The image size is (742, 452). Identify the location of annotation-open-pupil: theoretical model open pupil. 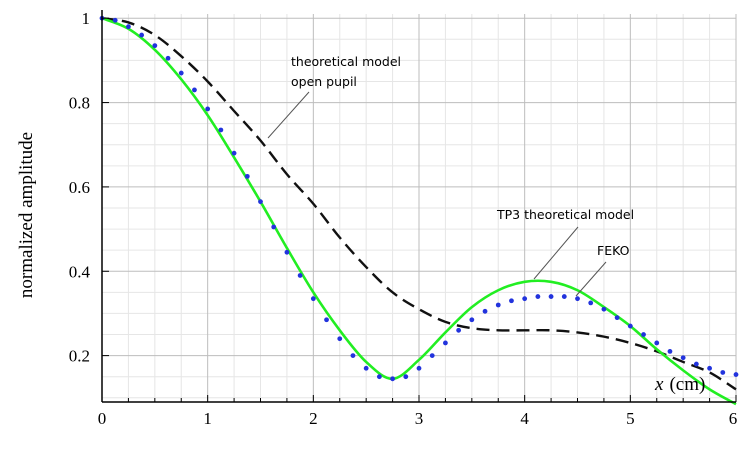
(334, 96).